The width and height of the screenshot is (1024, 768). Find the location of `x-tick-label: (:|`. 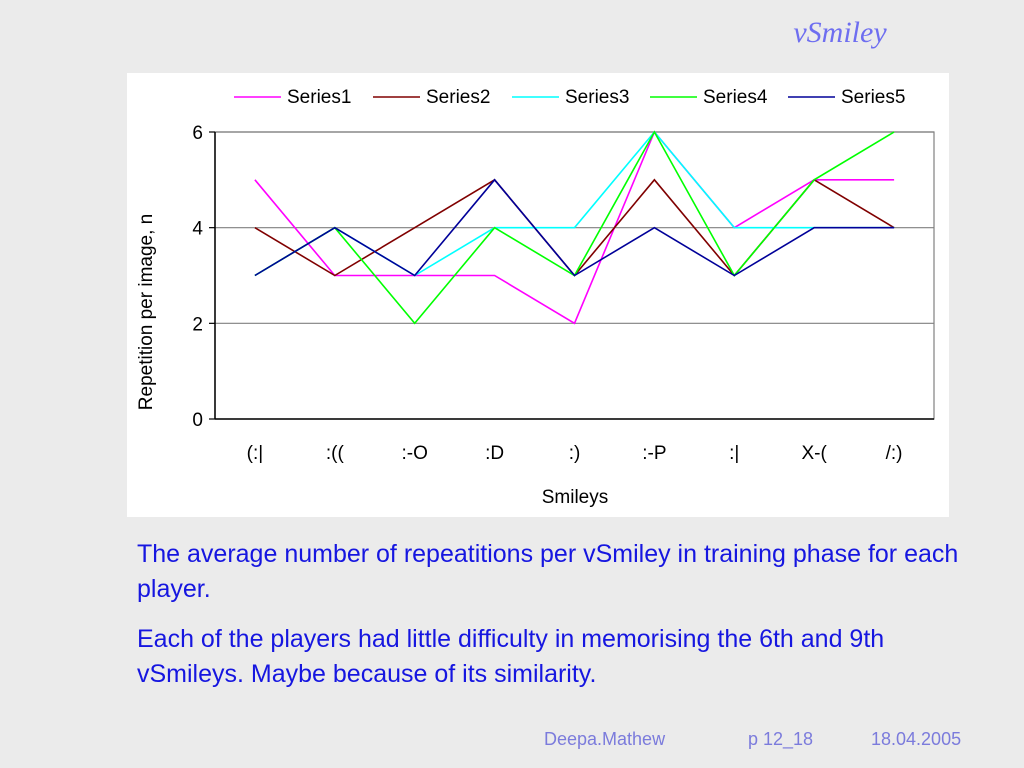

x-tick-label: (:| is located at coordinates (255, 453).